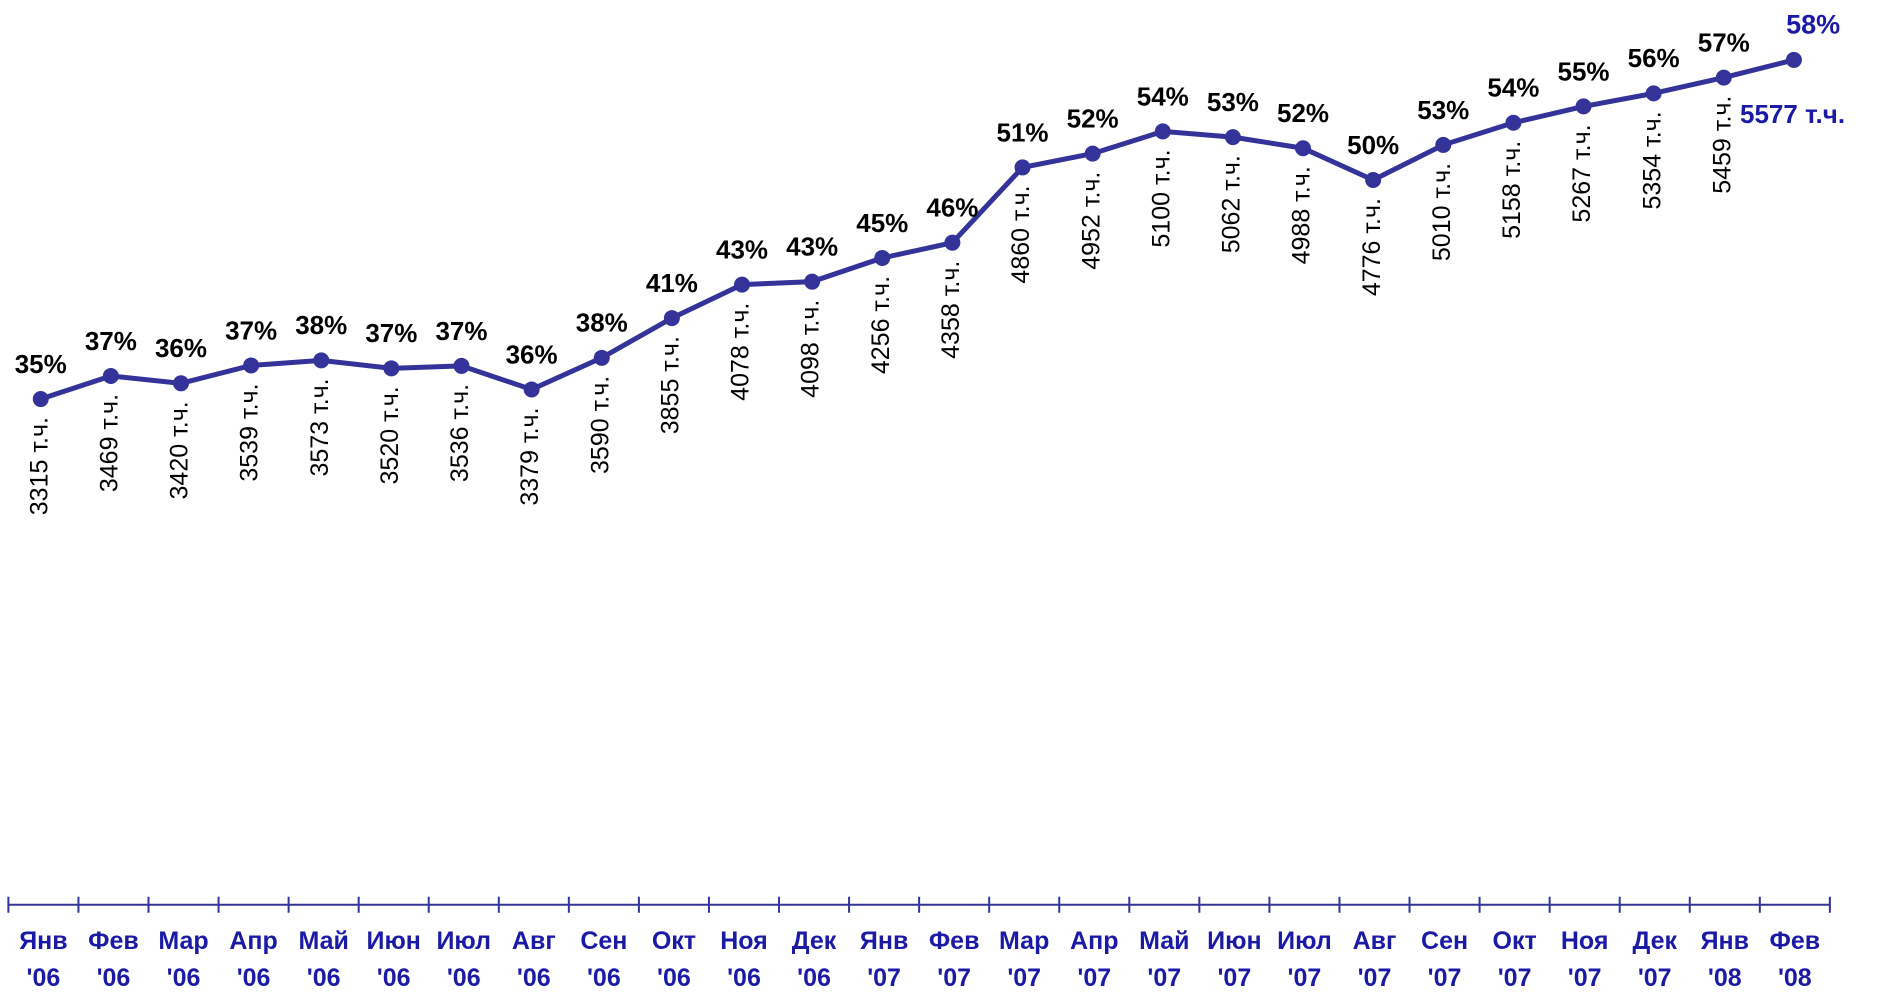  What do you see at coordinates (464, 959) in the screenshot?
I see `x-tick-label: Июл '06` at bounding box center [464, 959].